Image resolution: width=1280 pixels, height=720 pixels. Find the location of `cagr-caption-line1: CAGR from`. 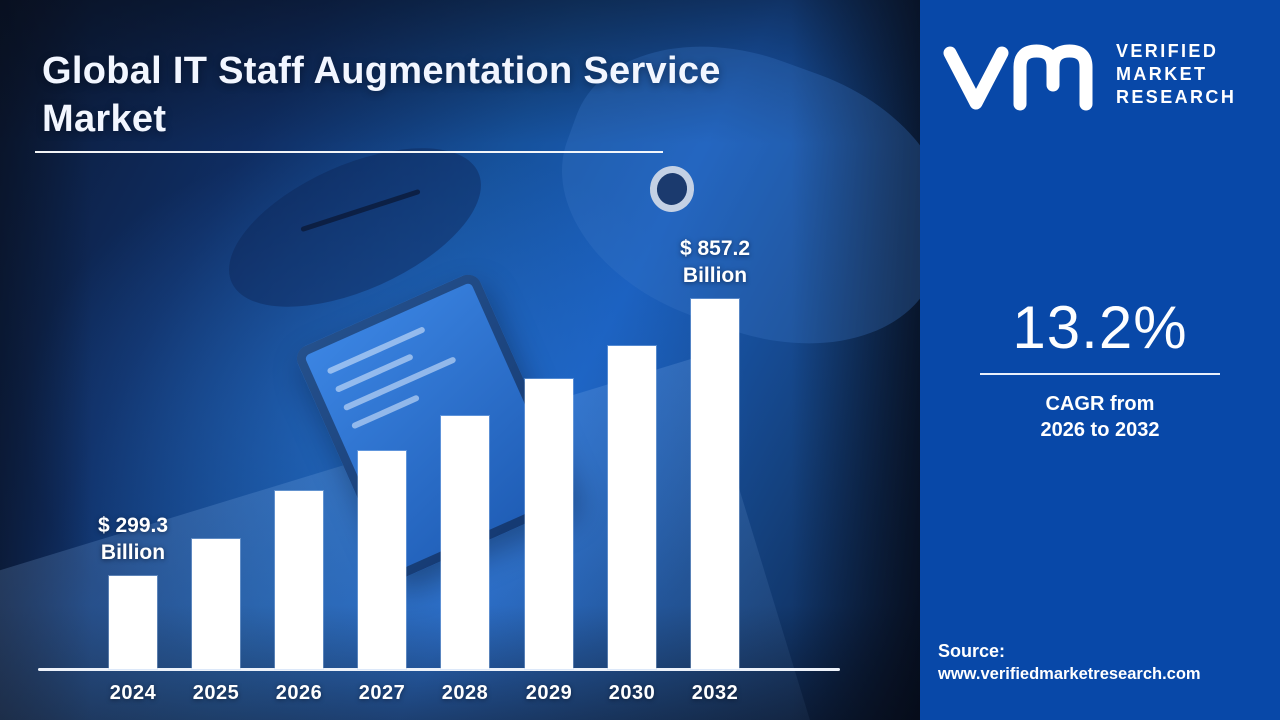

cagr-caption-line1: CAGR from is located at coordinates (1100, 404).